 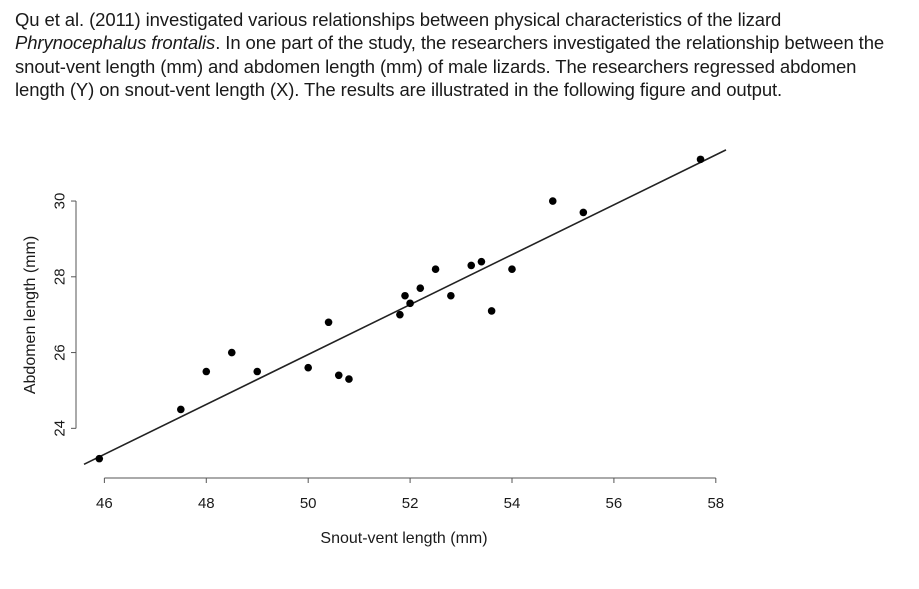 What do you see at coordinates (104, 503) in the screenshot?
I see `x-tick-label: 46` at bounding box center [104, 503].